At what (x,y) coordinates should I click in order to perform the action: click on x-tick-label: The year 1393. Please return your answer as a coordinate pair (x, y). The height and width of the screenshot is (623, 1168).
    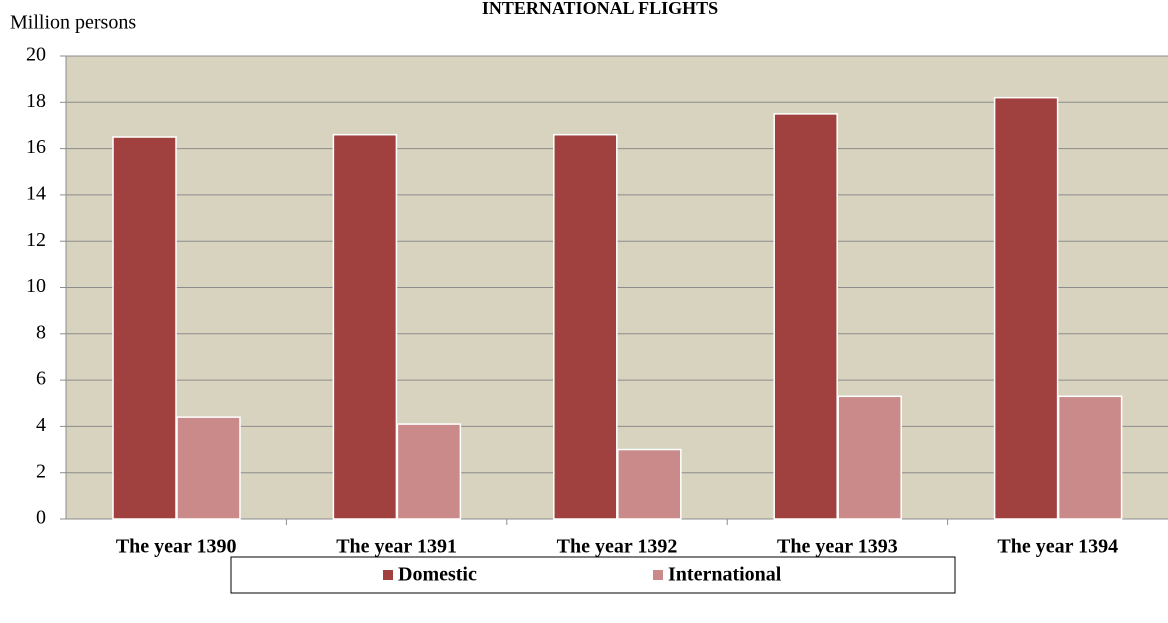
    Looking at the image, I should click on (837, 547).